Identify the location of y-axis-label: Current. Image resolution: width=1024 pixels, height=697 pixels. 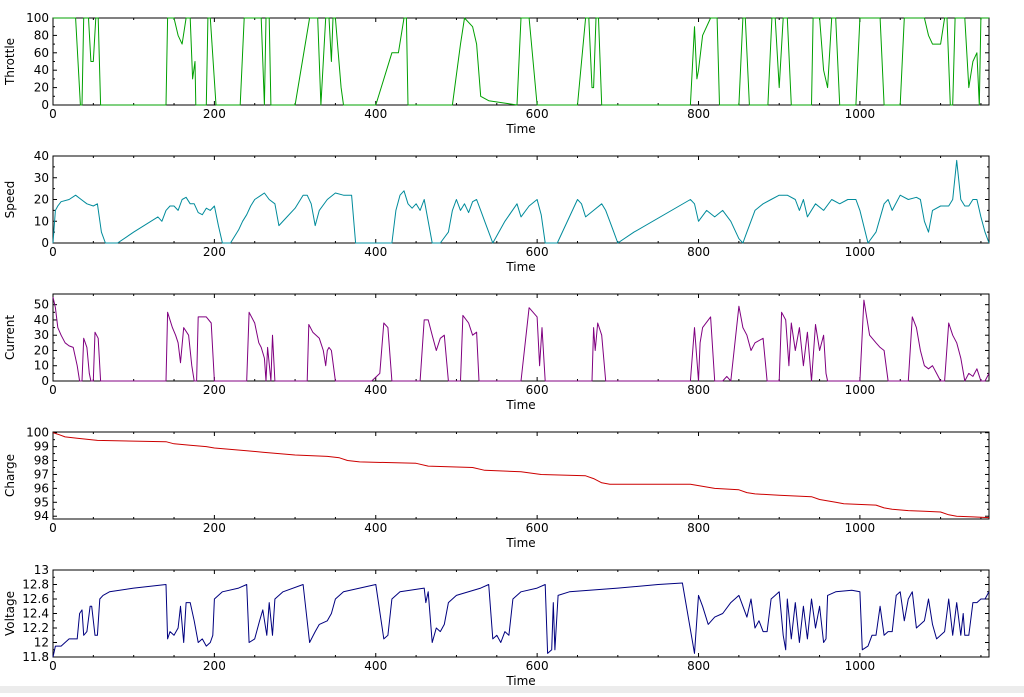
(10, 337).